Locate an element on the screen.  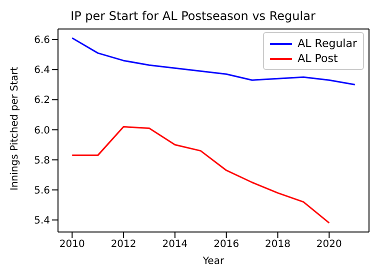
y-axis-title: Innings Pitched per Start is located at coordinates (15, 128).